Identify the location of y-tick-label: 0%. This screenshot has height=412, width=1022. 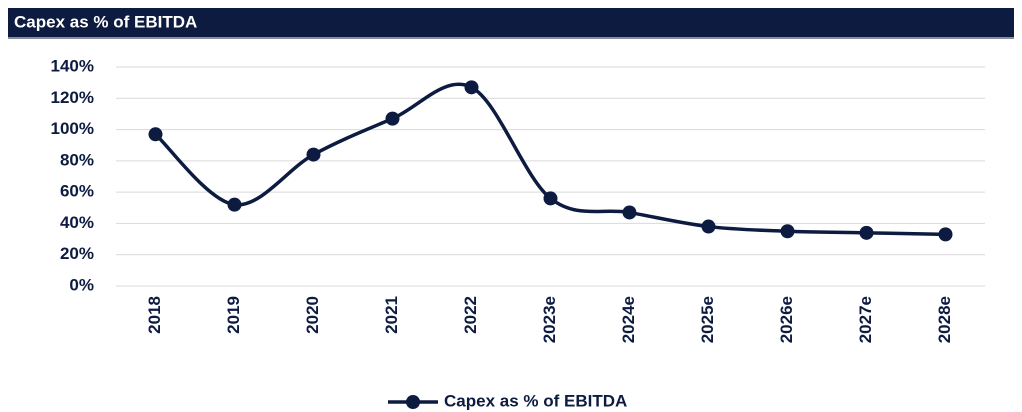
(81, 284).